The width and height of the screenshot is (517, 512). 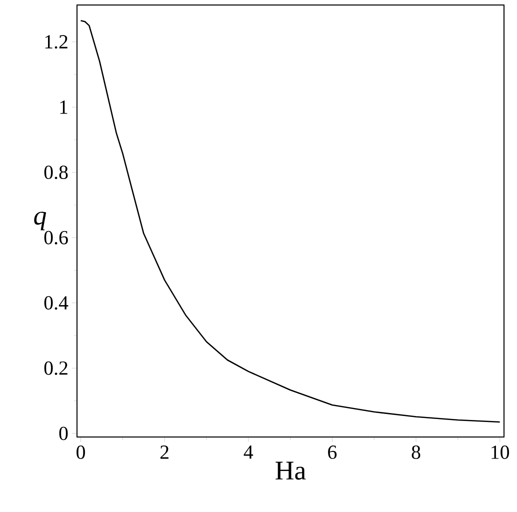 I want to click on x-tick-label: 2, so click(x=164, y=452).